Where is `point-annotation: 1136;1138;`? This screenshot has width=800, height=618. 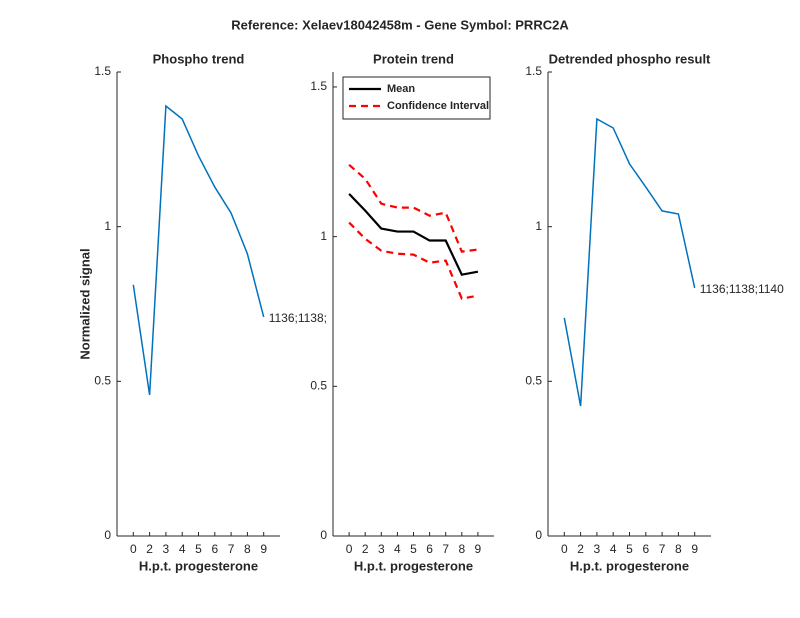
point-annotation: 1136;1138; is located at coordinates (298, 318).